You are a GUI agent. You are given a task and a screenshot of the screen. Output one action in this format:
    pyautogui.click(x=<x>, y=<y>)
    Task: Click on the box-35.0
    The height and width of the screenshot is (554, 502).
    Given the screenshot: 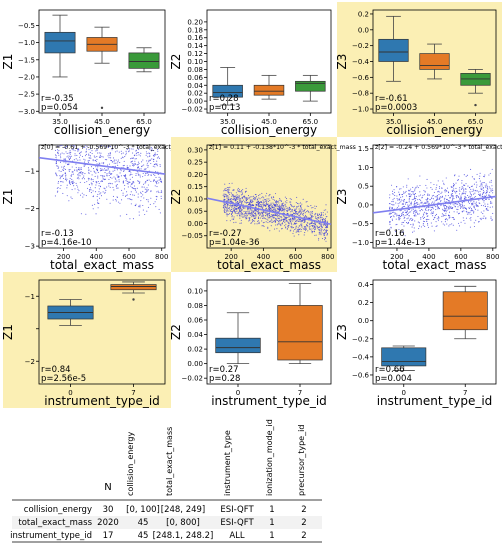 What is the action you would take?
    pyautogui.click(x=393, y=50)
    